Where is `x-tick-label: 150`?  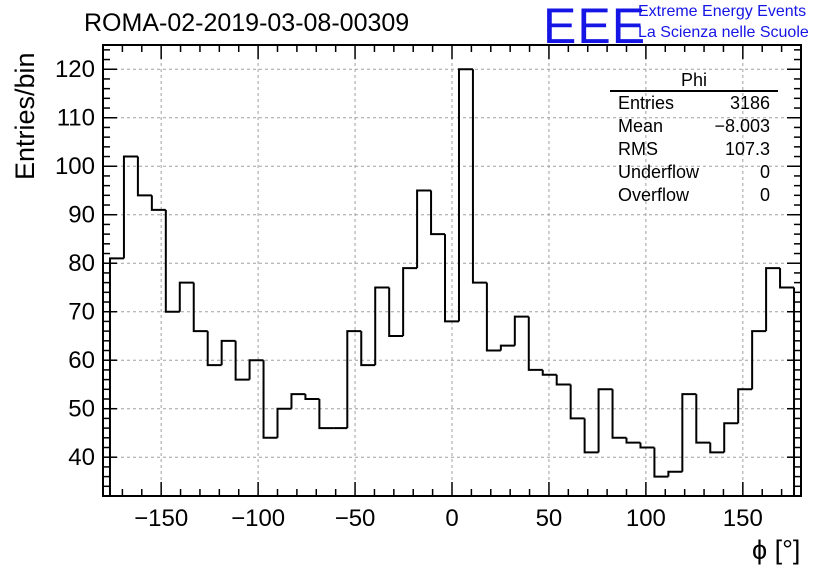
x-tick-label: 150 is located at coordinates (743, 518).